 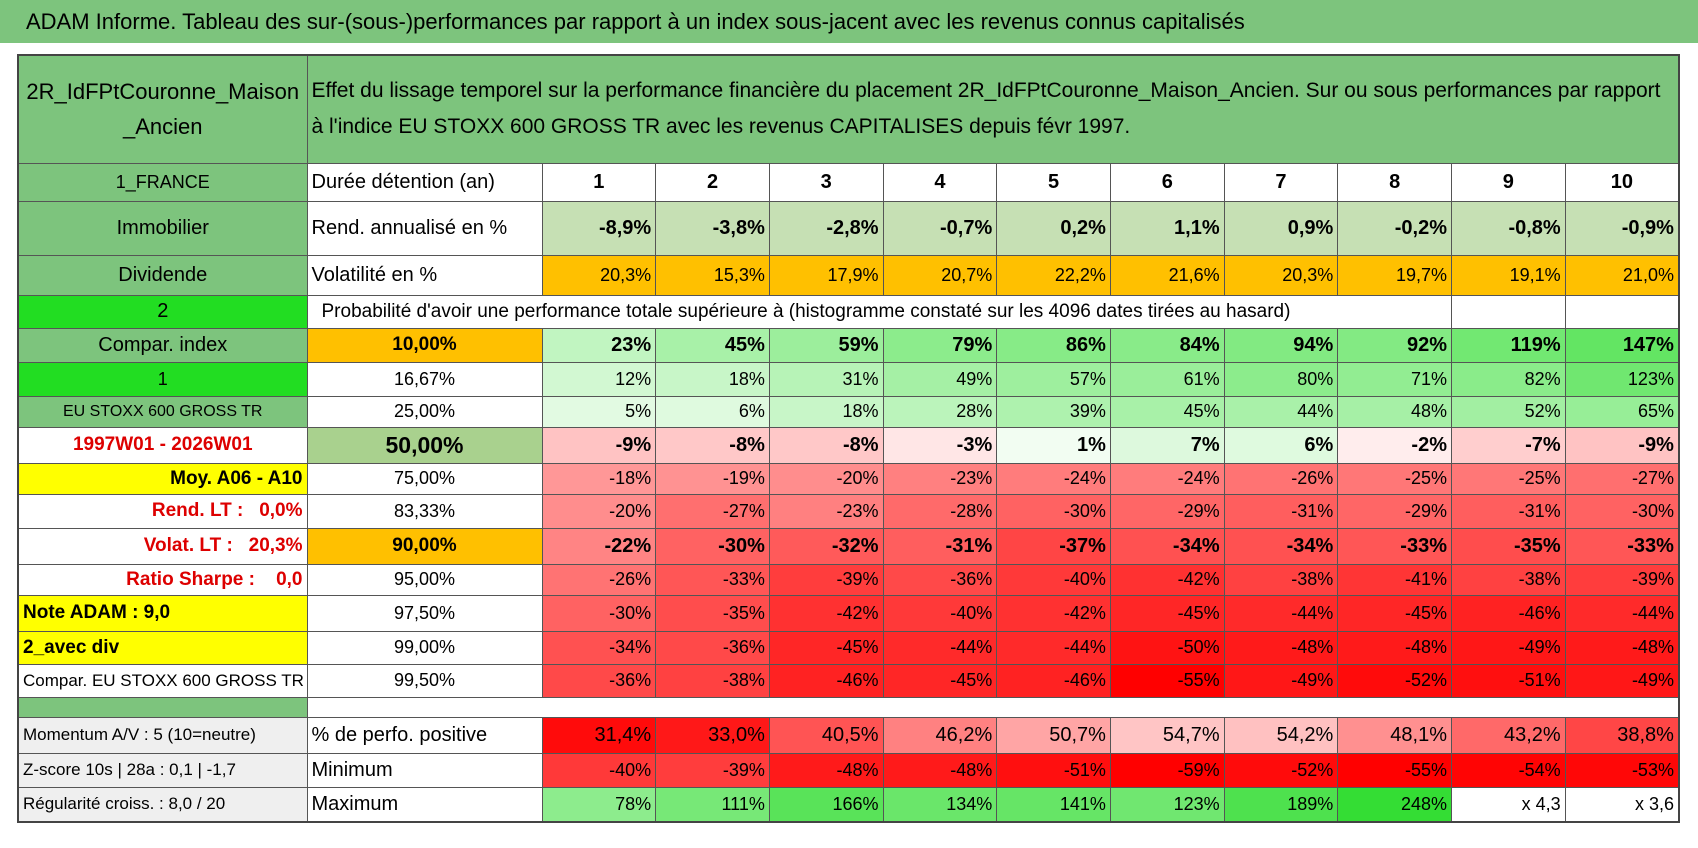 What do you see at coordinates (424, 647) in the screenshot?
I see `row-header: 99,00%` at bounding box center [424, 647].